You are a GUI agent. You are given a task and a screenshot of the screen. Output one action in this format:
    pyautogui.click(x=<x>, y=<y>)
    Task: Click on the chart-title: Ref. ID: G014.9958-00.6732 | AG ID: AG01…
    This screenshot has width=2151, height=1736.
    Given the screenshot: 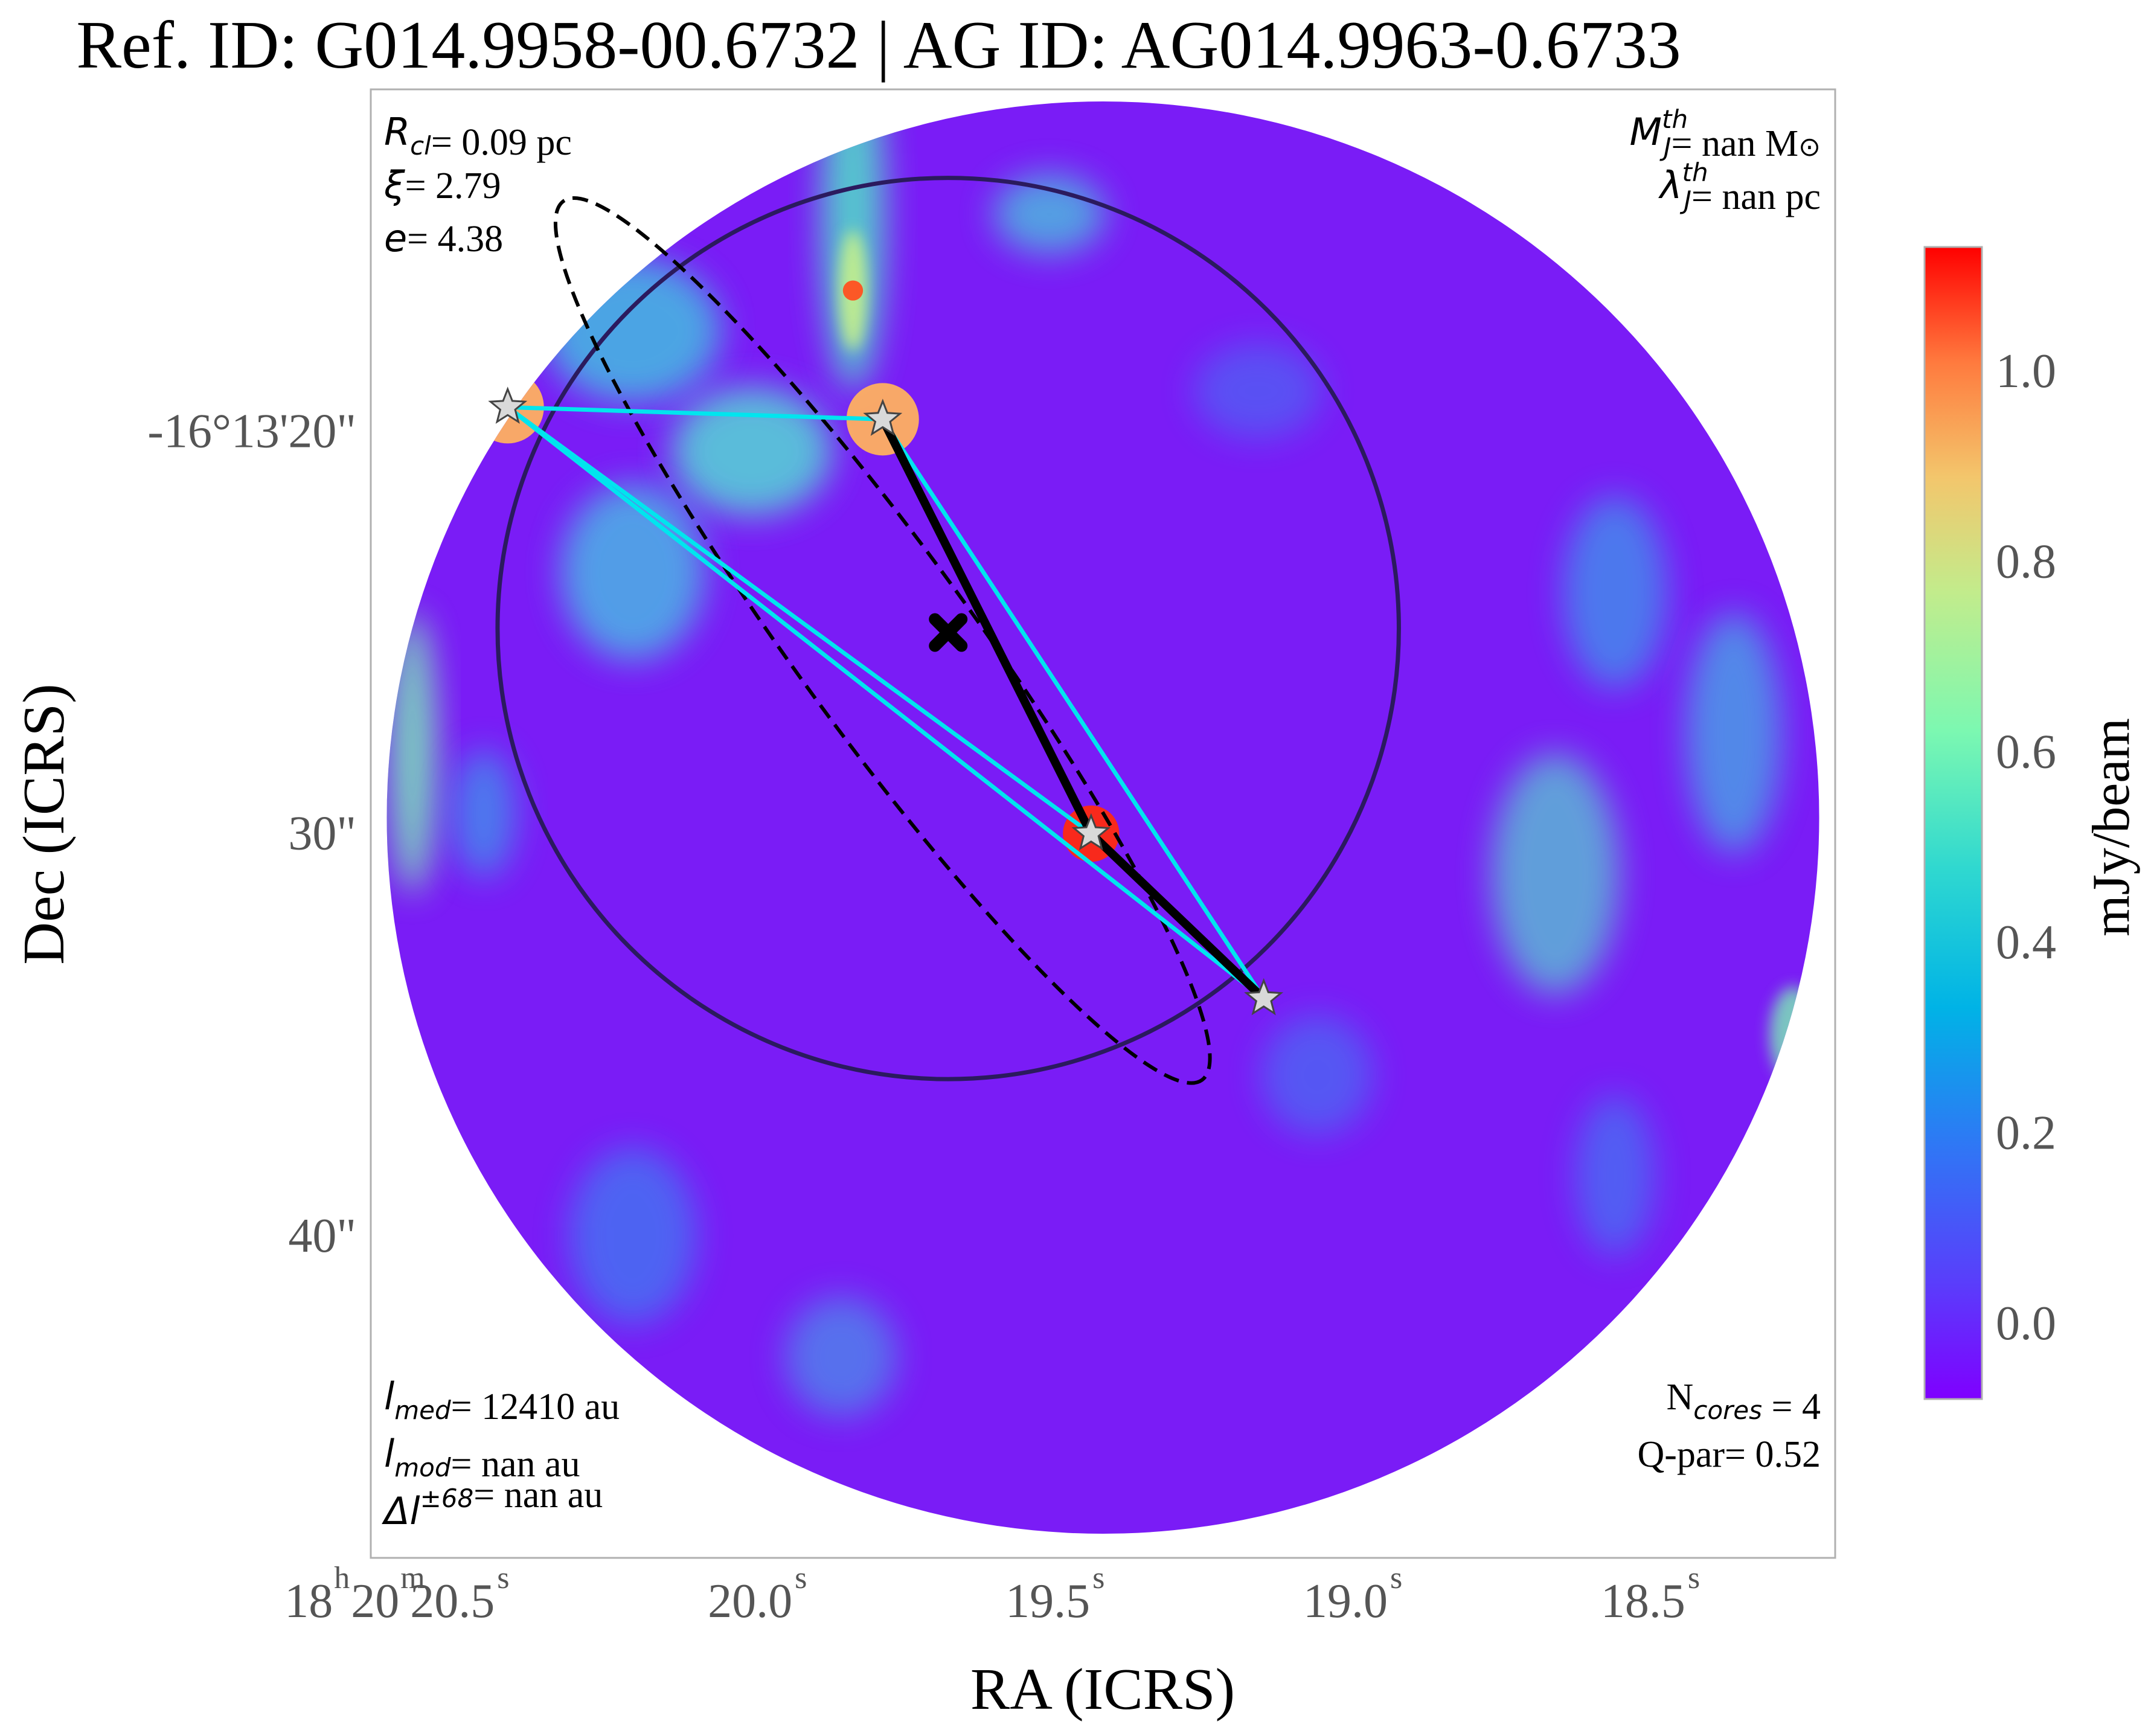 What is the action you would take?
    pyautogui.click(x=878, y=45)
    